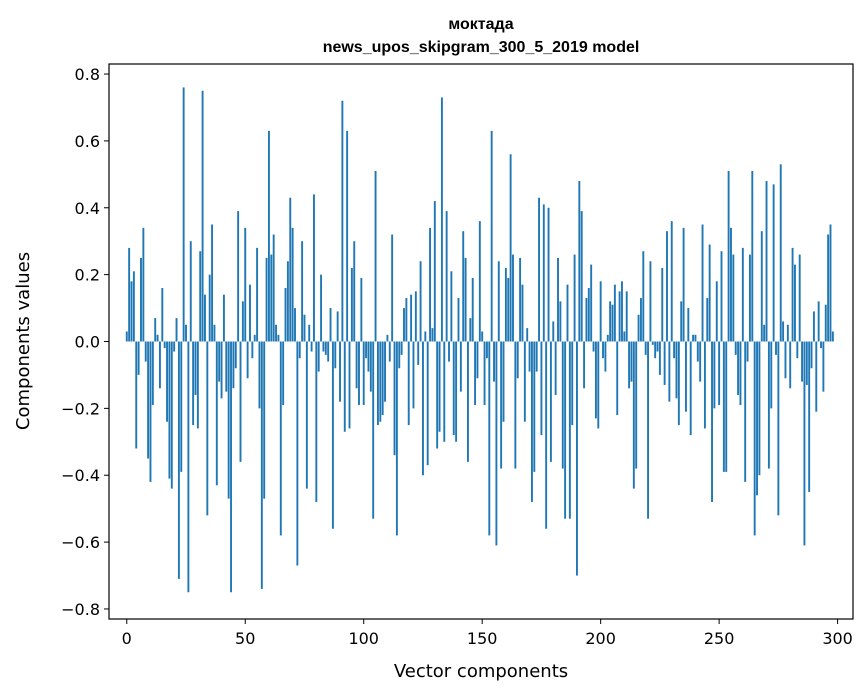 The height and width of the screenshot is (696, 867). Describe the element at coordinates (23, 341) in the screenshot. I see `y-axis-label: Components values` at that location.